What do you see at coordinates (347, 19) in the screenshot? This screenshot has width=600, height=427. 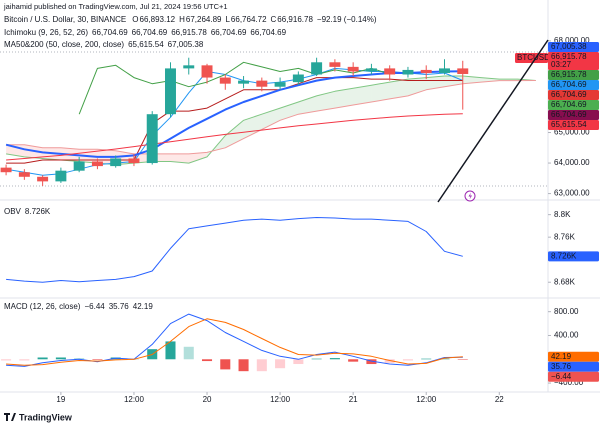 I see `change-value: −92.19 (−0.14%)` at bounding box center [347, 19].